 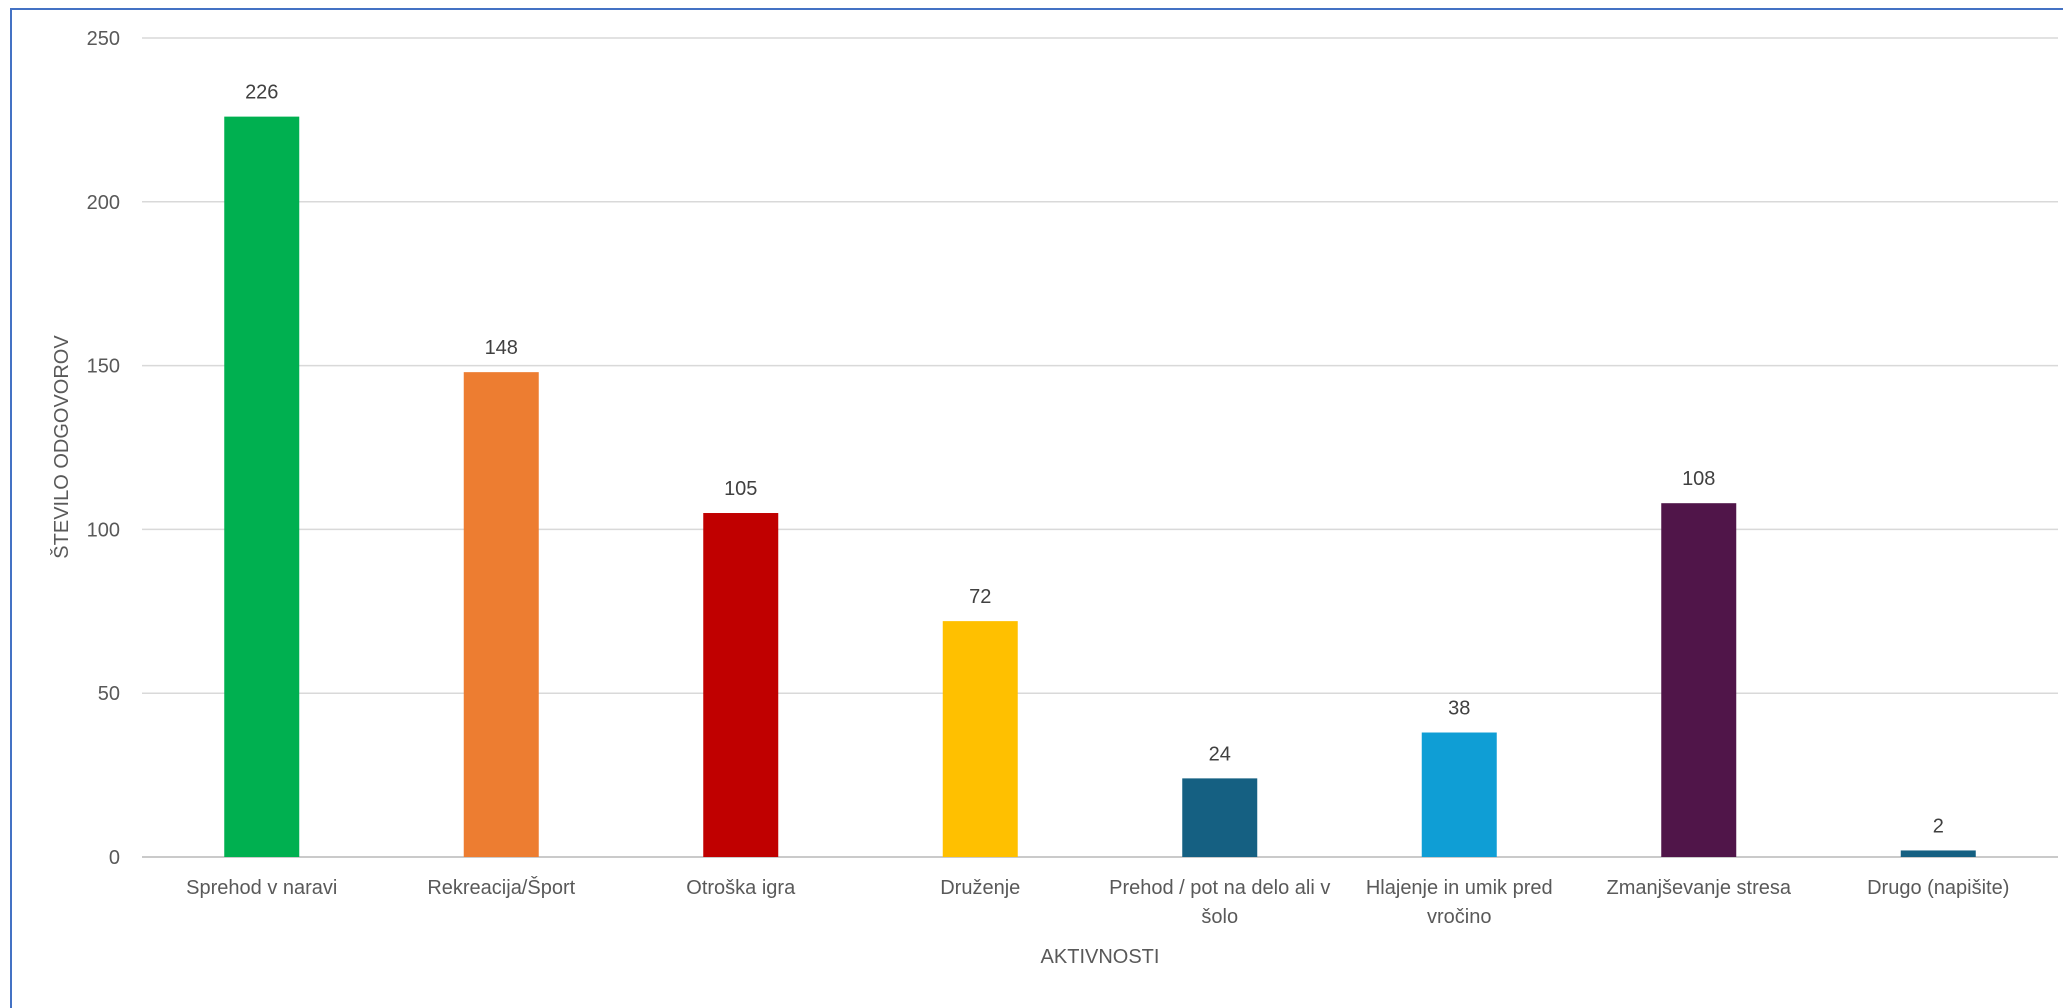 What do you see at coordinates (1219, 888) in the screenshot?
I see `x-tick-label-line: Prehod / pot na delo ali v` at bounding box center [1219, 888].